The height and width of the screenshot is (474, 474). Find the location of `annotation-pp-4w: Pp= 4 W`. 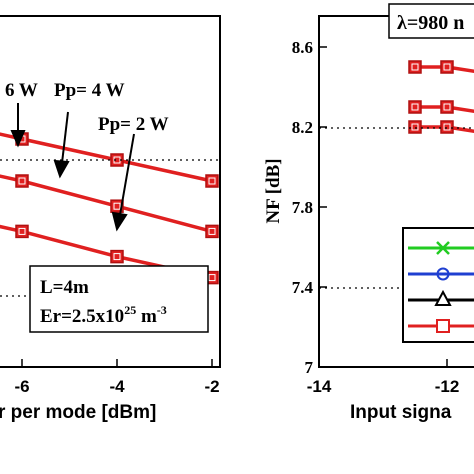

annotation-pp-4w: Pp= 4 W is located at coordinates (89, 90).